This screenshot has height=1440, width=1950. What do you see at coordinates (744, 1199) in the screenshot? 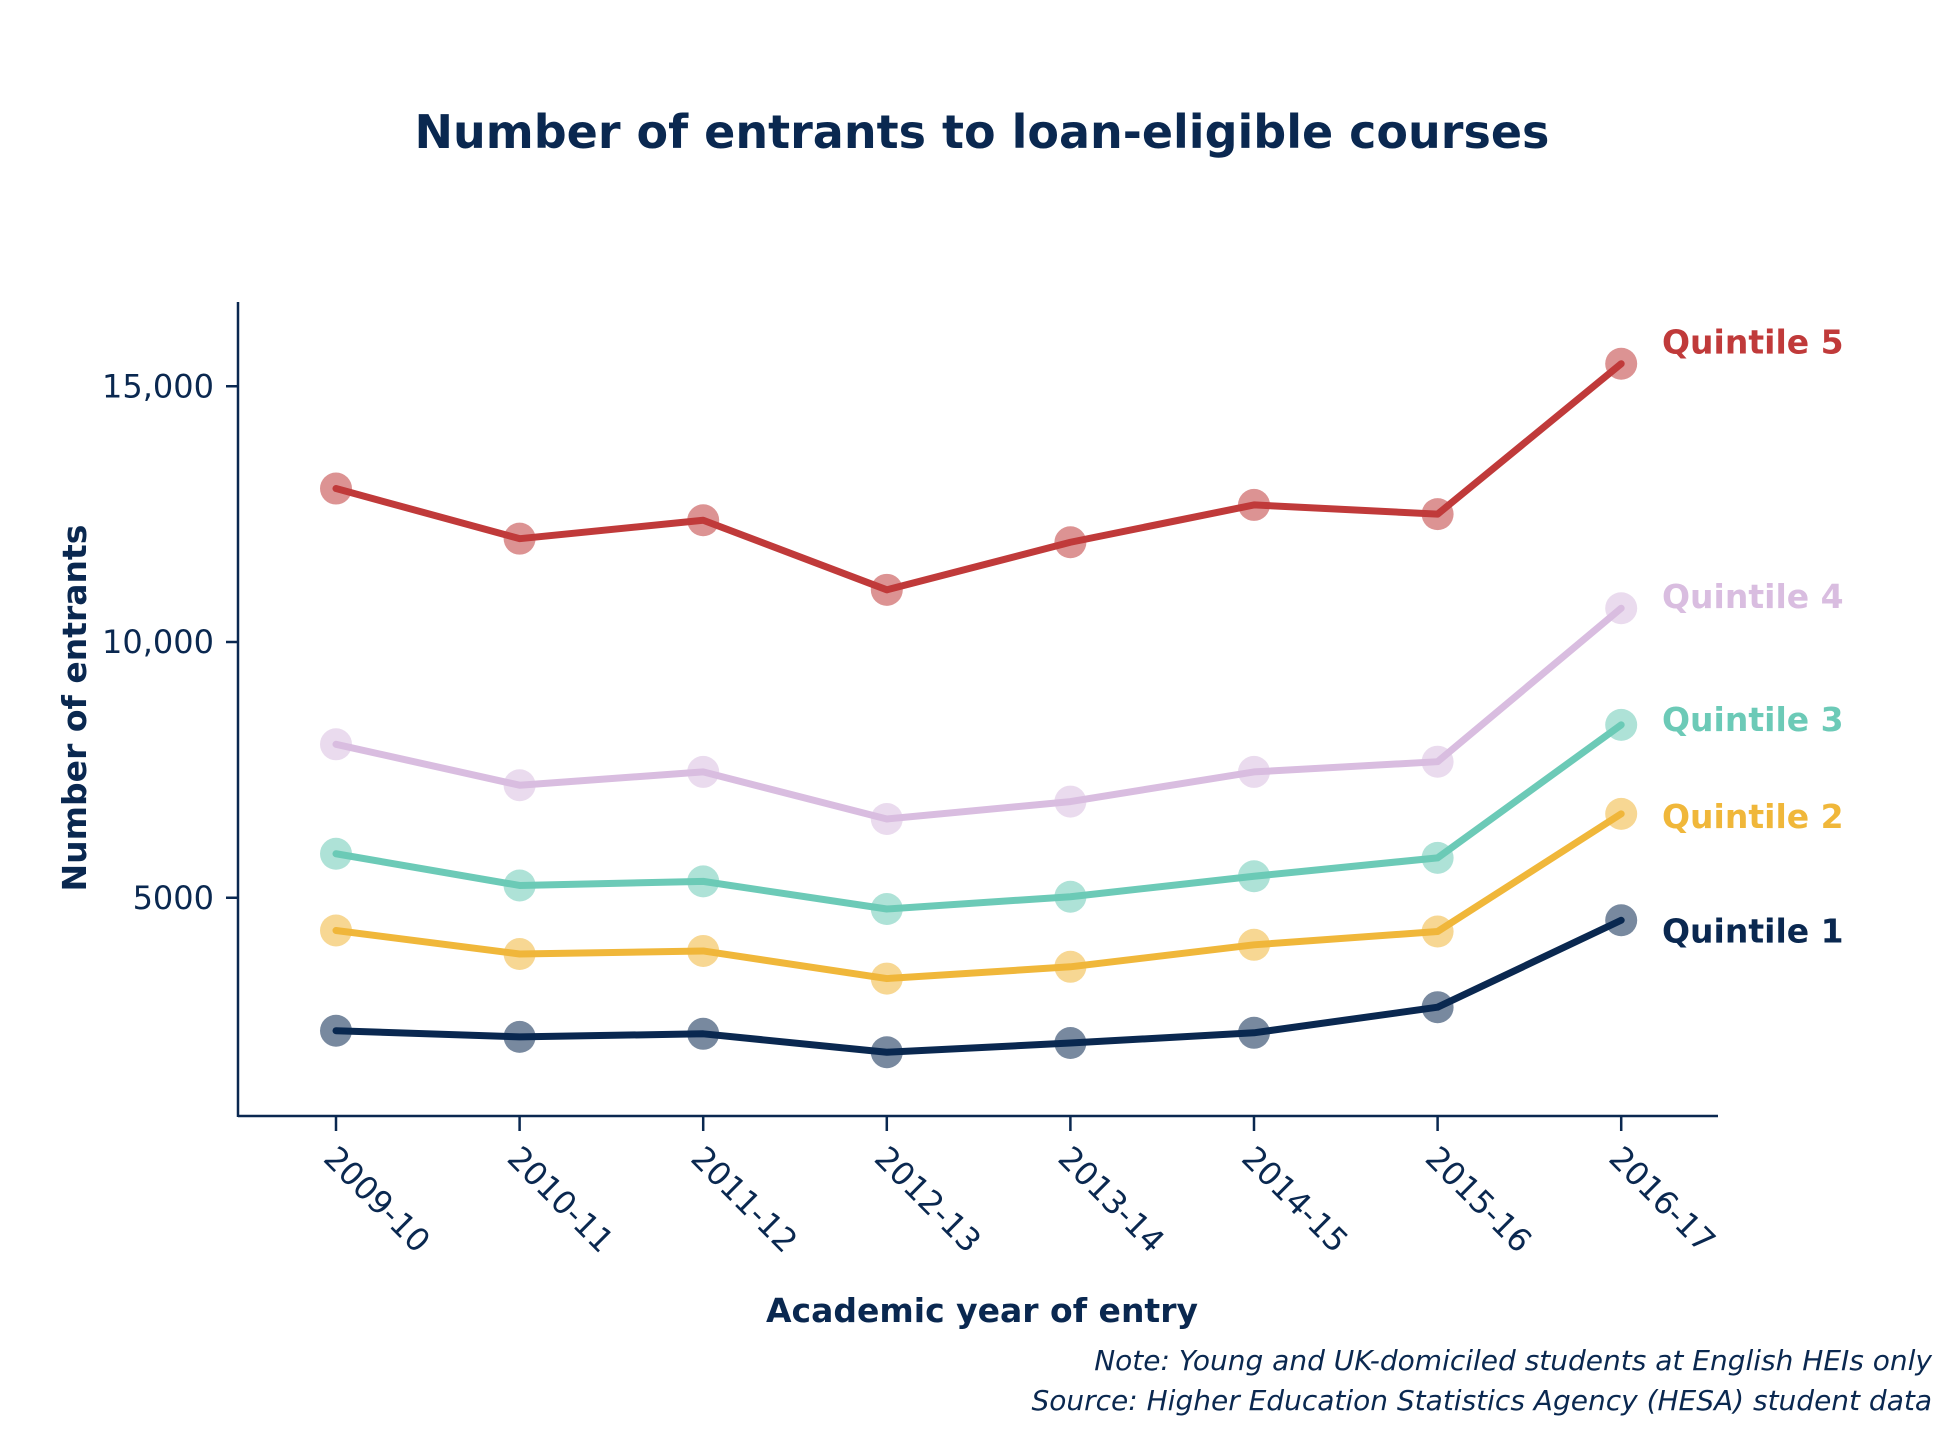
I see `x-tick-label: 2011-12` at bounding box center [744, 1199].